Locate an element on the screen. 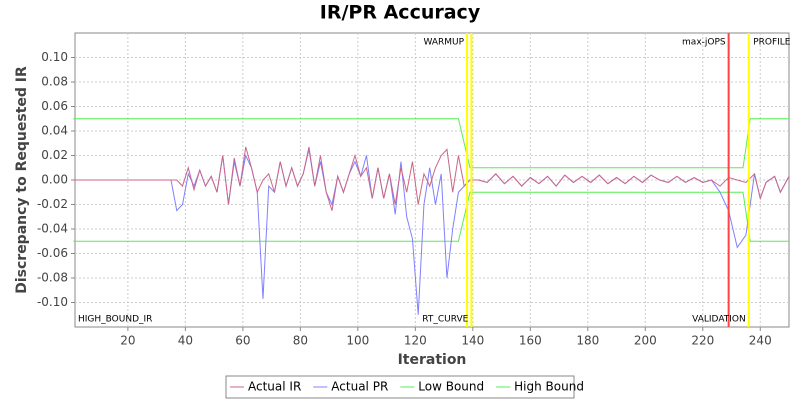 This screenshot has height=404, width=800. y-tick-label: -0.08 is located at coordinates (52, 278).